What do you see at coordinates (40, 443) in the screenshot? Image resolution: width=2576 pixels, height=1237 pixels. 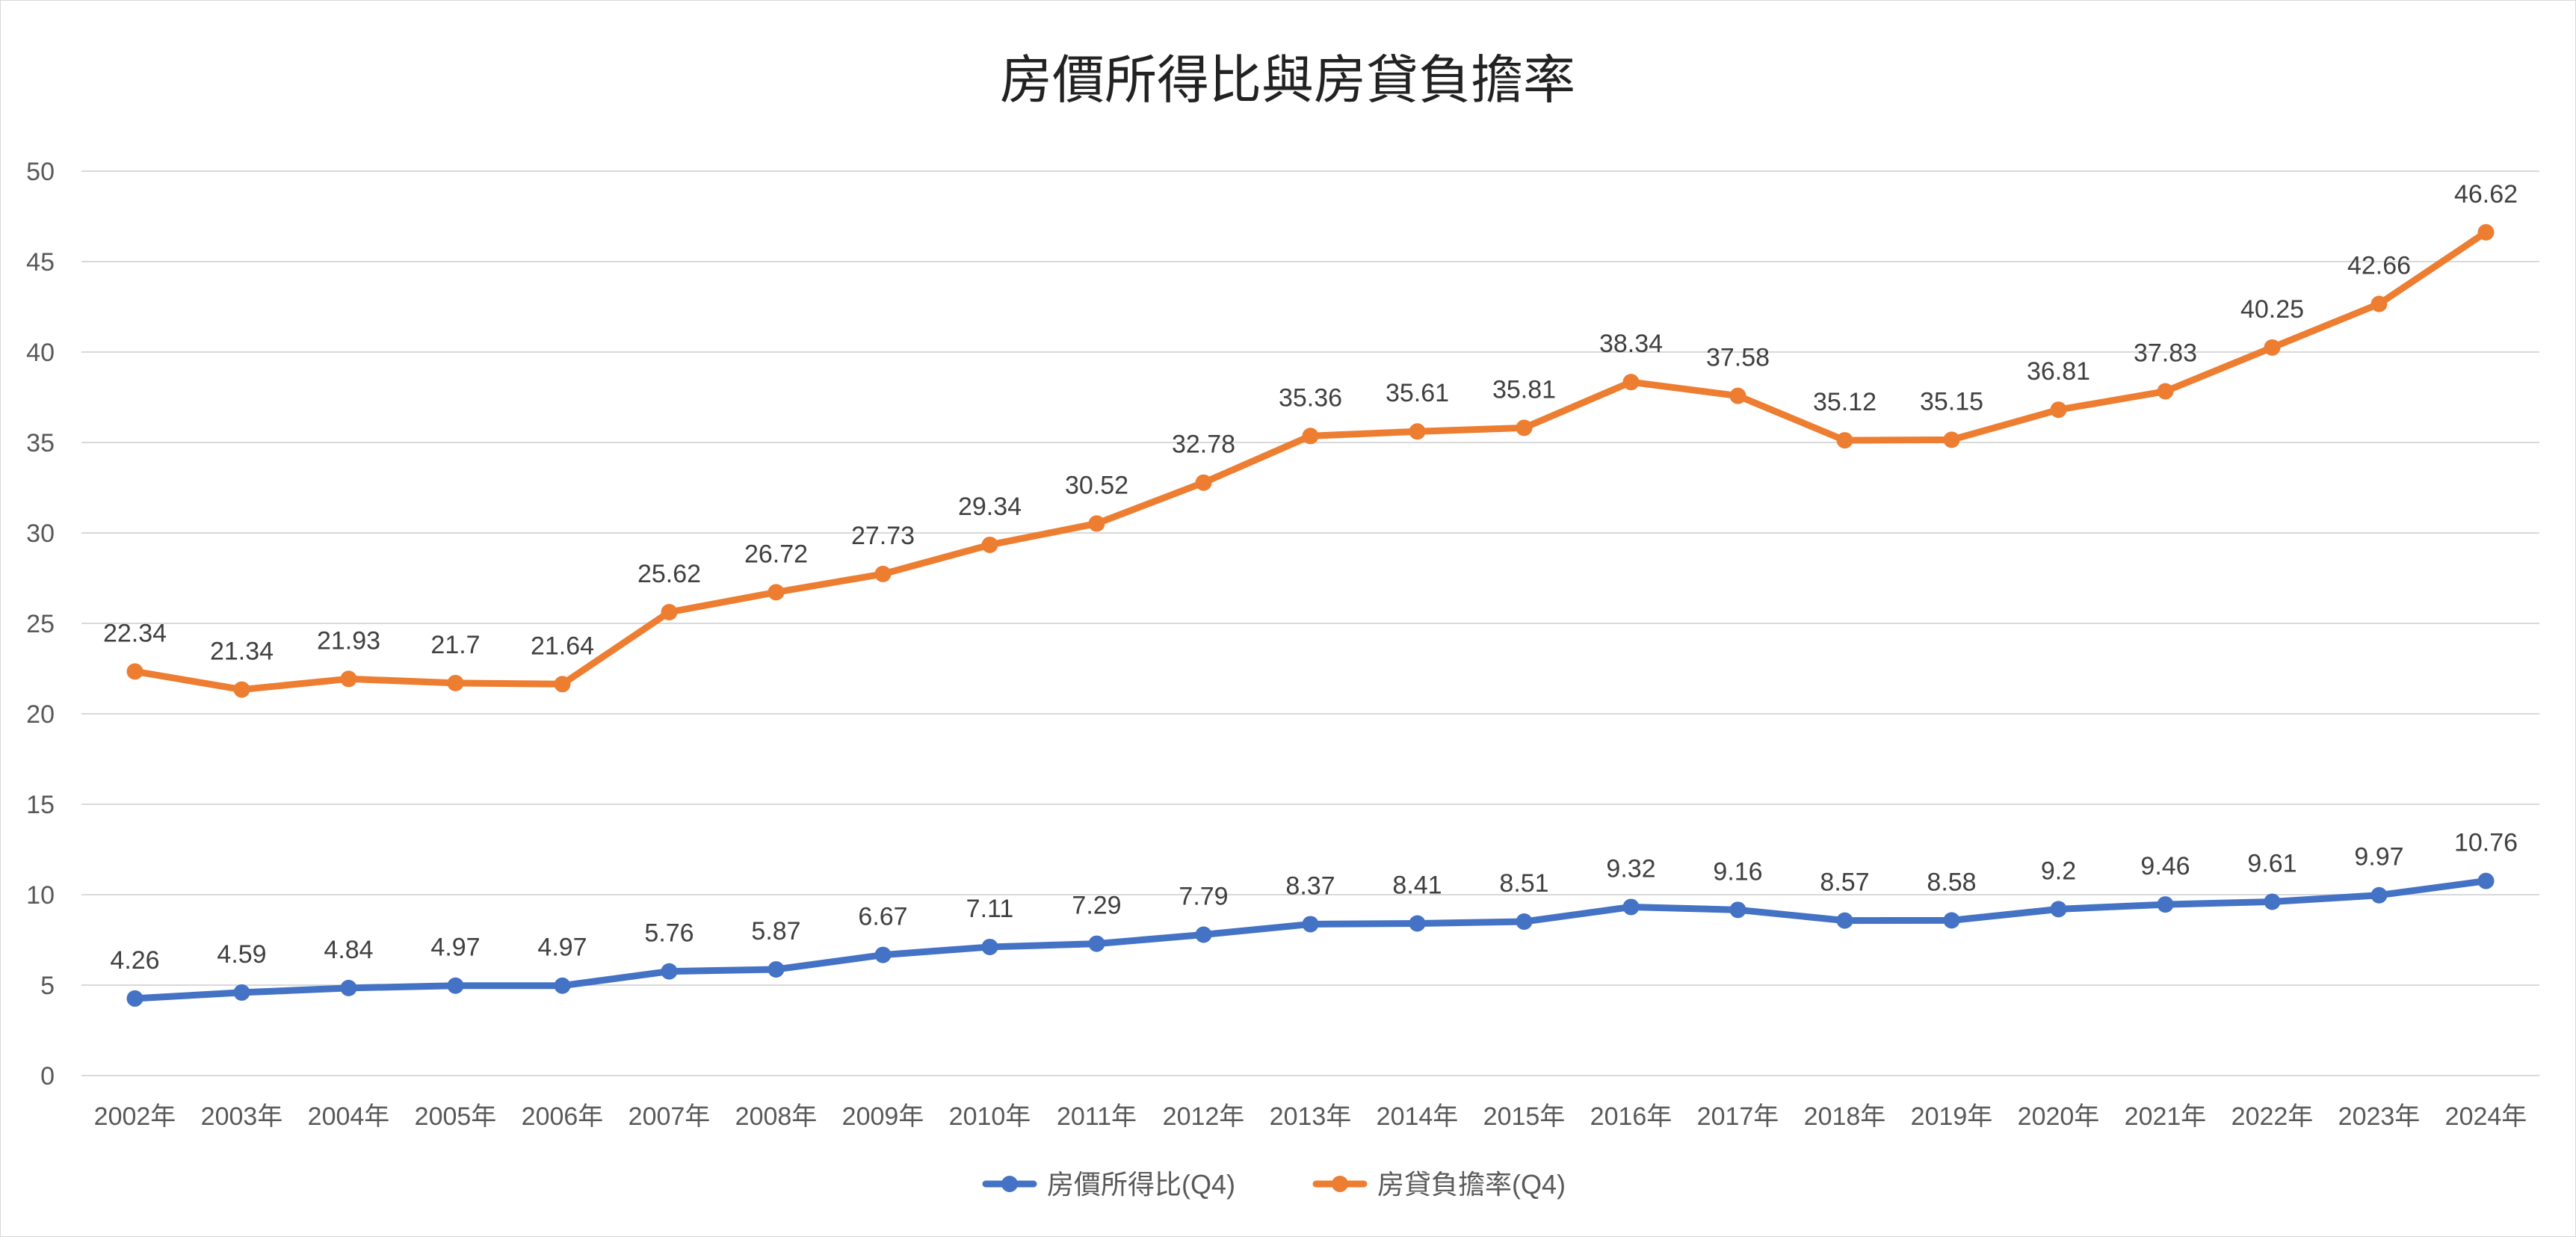 I see `y-tick-label: 35` at bounding box center [40, 443].